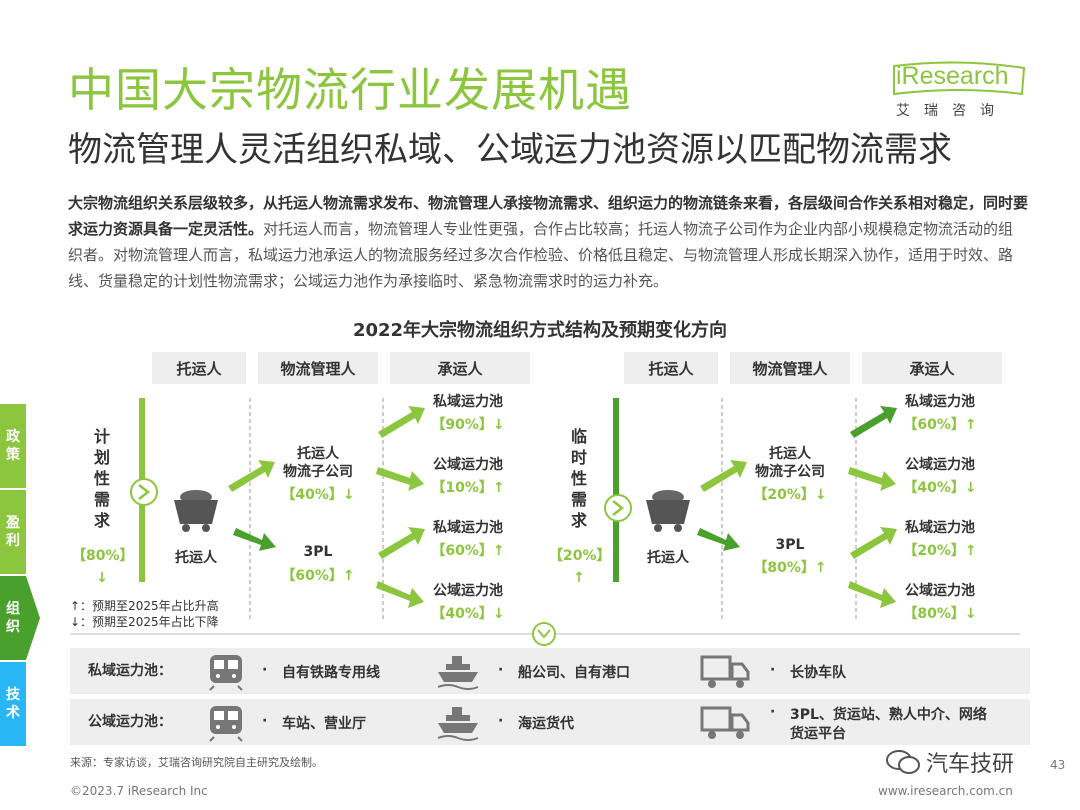  What do you see at coordinates (350, 90) in the screenshot?
I see `page-title: 中国大宗物流行业发展机遇` at bounding box center [350, 90].